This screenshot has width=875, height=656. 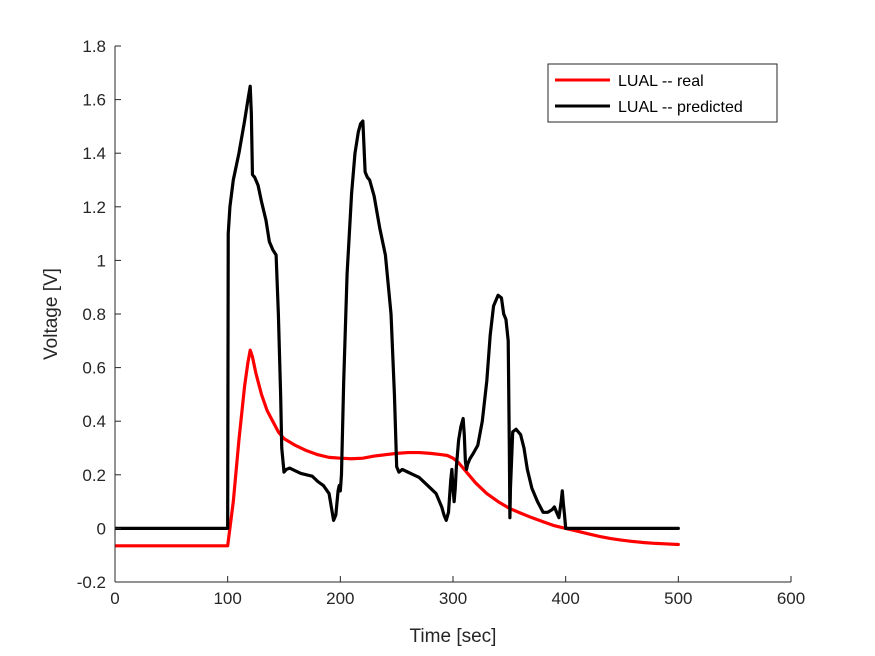 I want to click on legend-box, so click(x=662, y=93).